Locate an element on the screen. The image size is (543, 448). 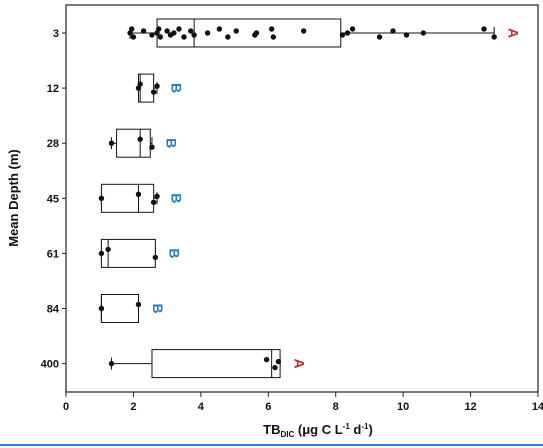
y-axis-title: Mean Depth (m) is located at coordinates (13, 198).